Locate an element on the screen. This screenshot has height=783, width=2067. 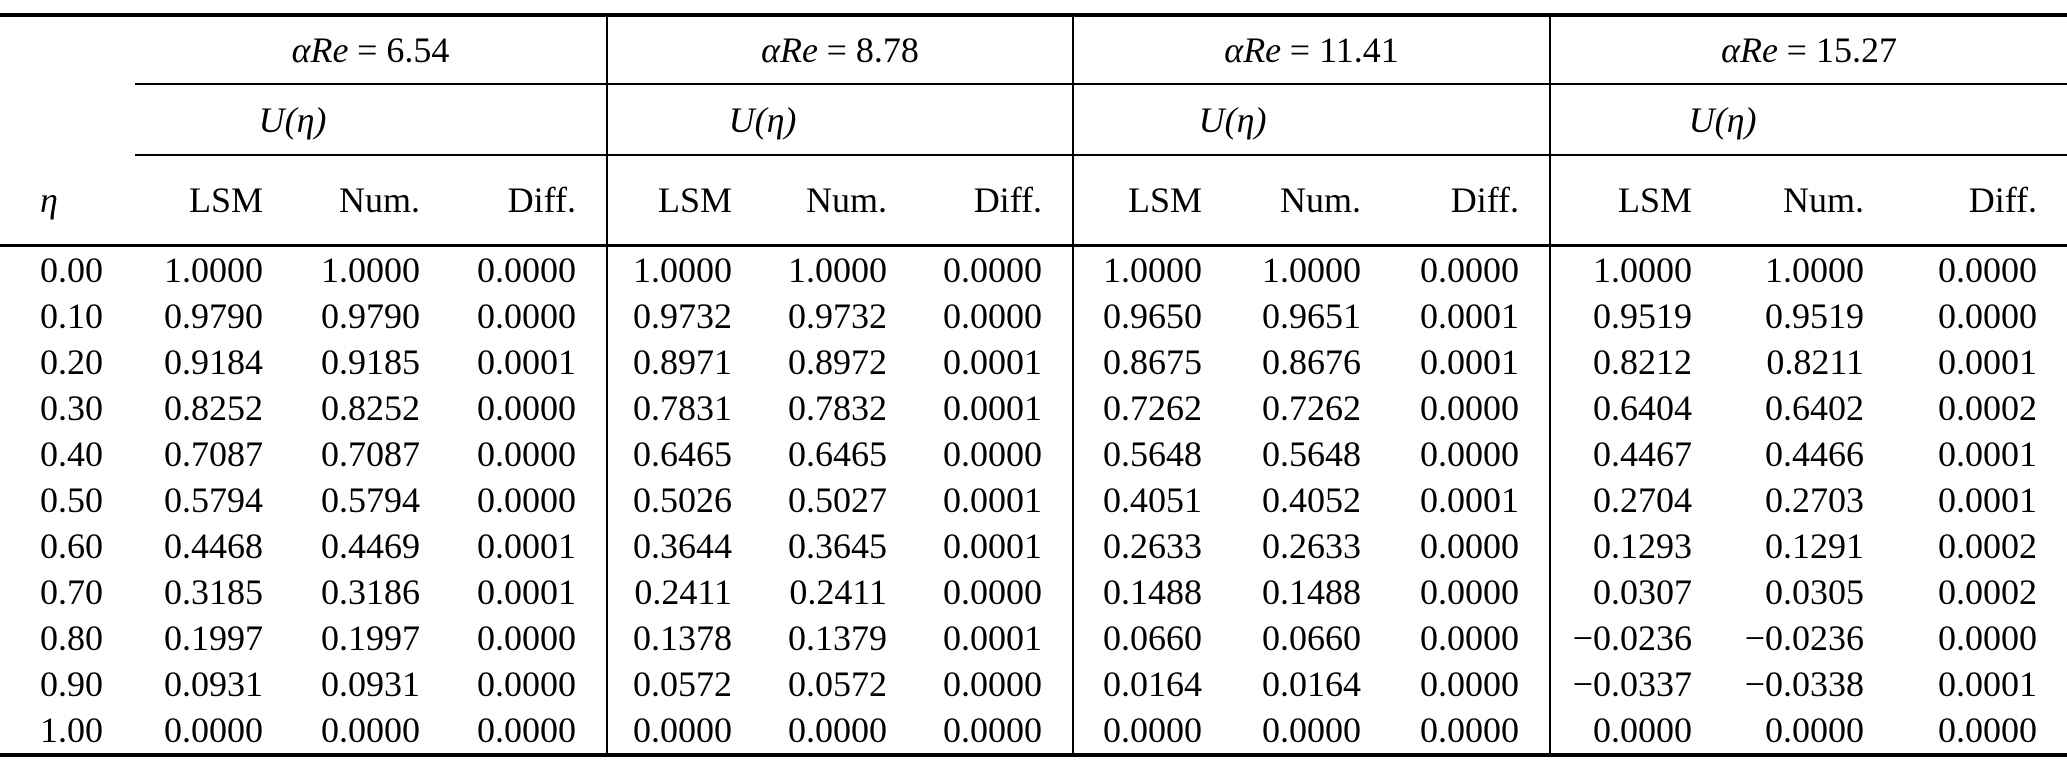
value-lsm: 0.0572 is located at coordinates (684, 684).